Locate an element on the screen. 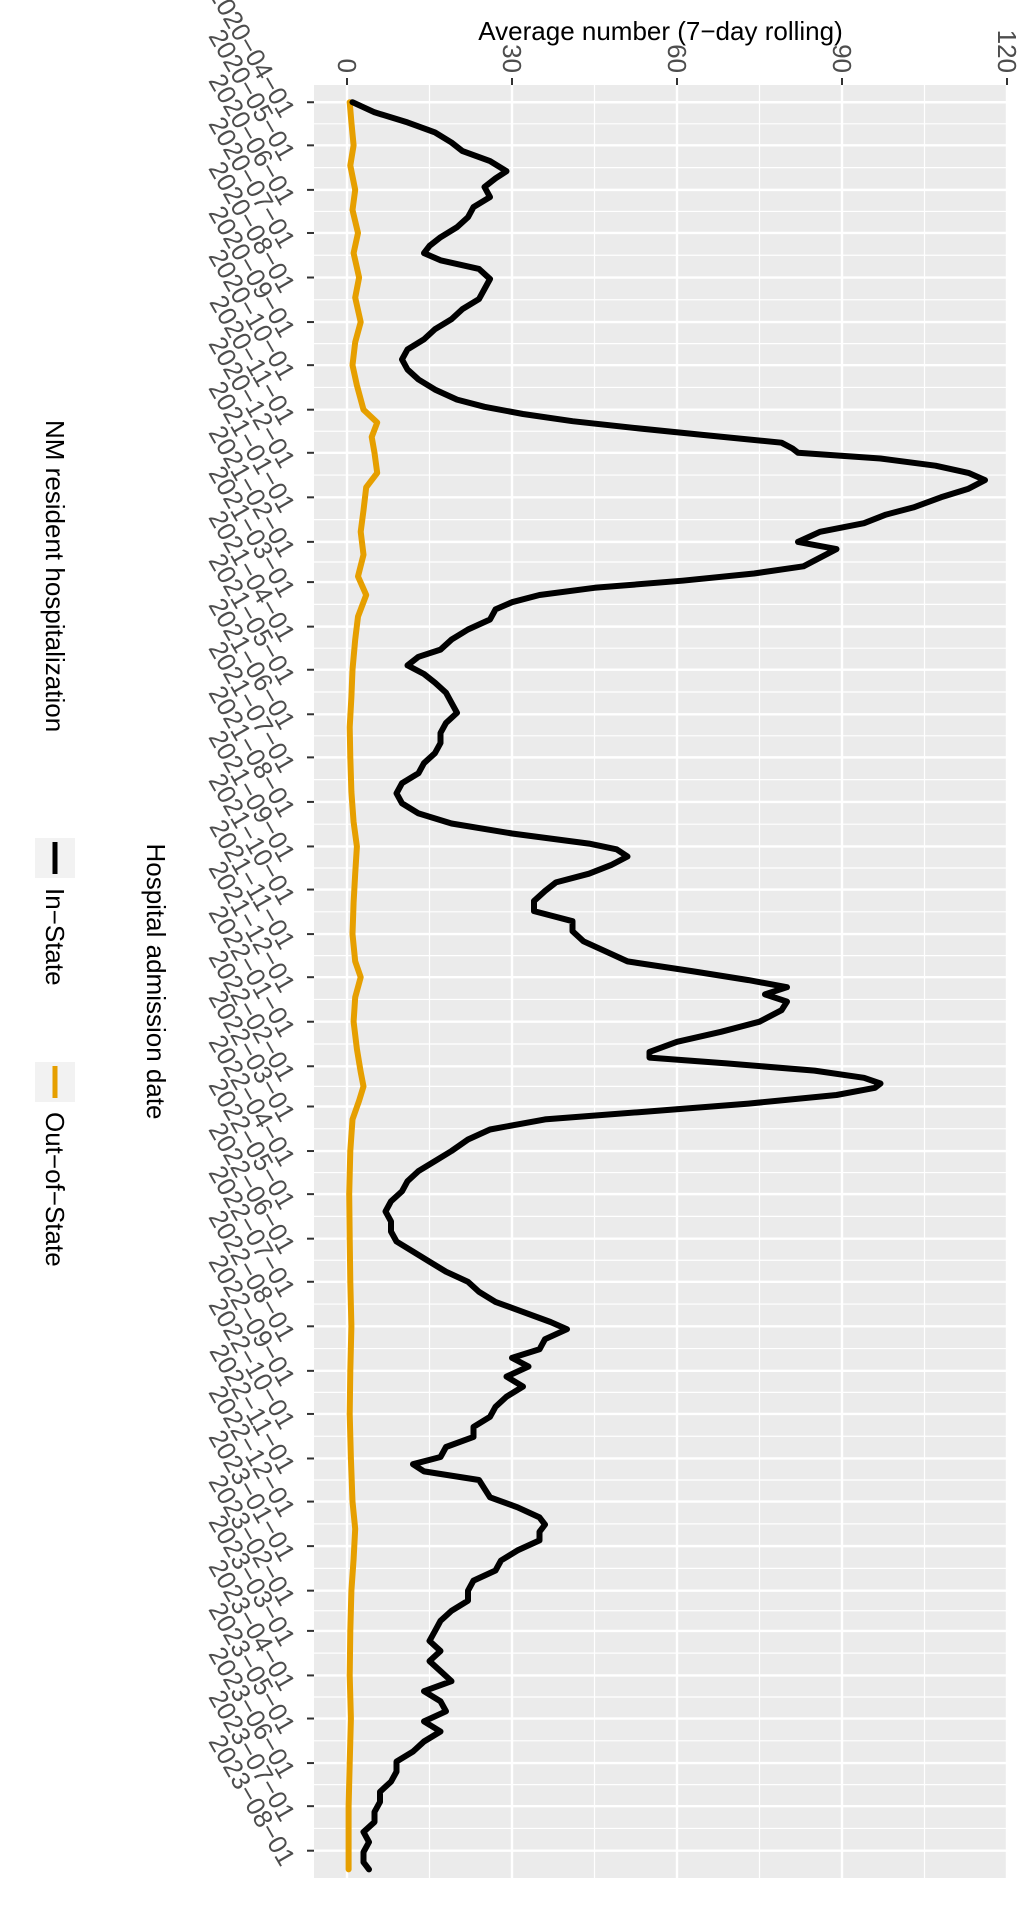 The height and width of the screenshot is (1917, 1027). y-axis: 0 30 60 90 120 is located at coordinates (677, 57).